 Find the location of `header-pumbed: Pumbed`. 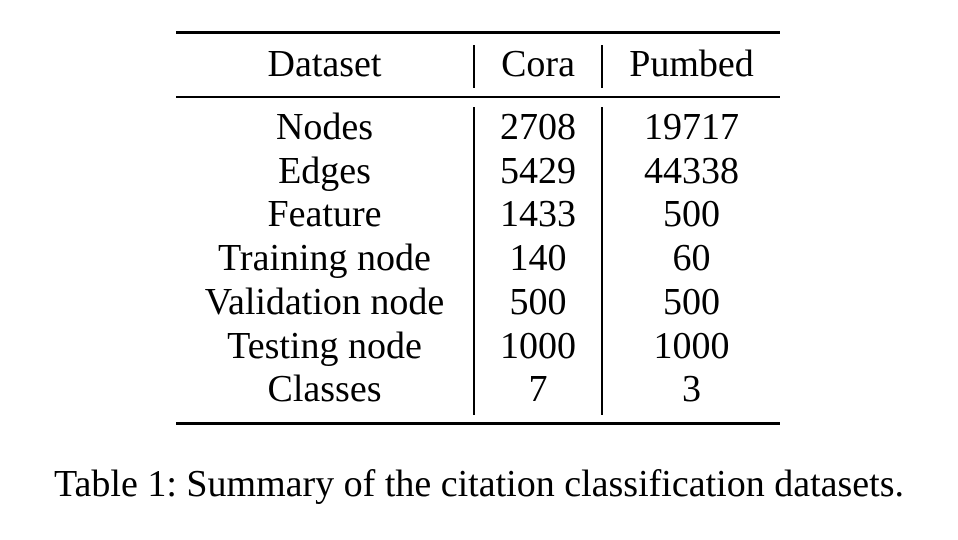

header-pumbed: Pumbed is located at coordinates (691, 64).